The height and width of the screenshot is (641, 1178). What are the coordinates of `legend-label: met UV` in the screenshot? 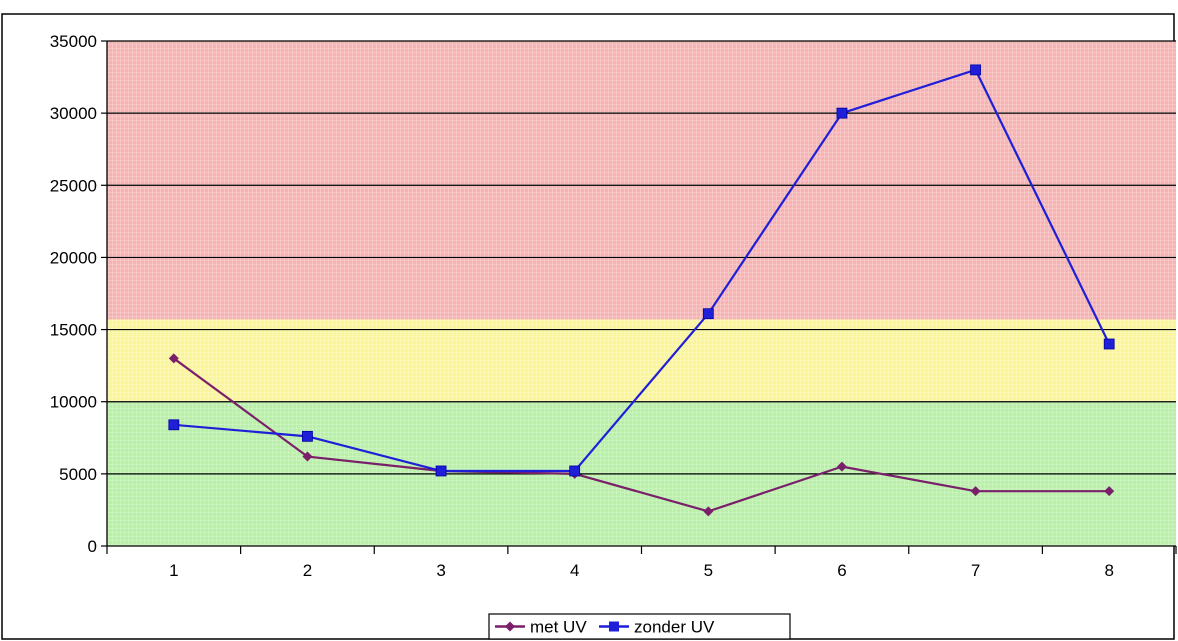 It's located at (558, 627).